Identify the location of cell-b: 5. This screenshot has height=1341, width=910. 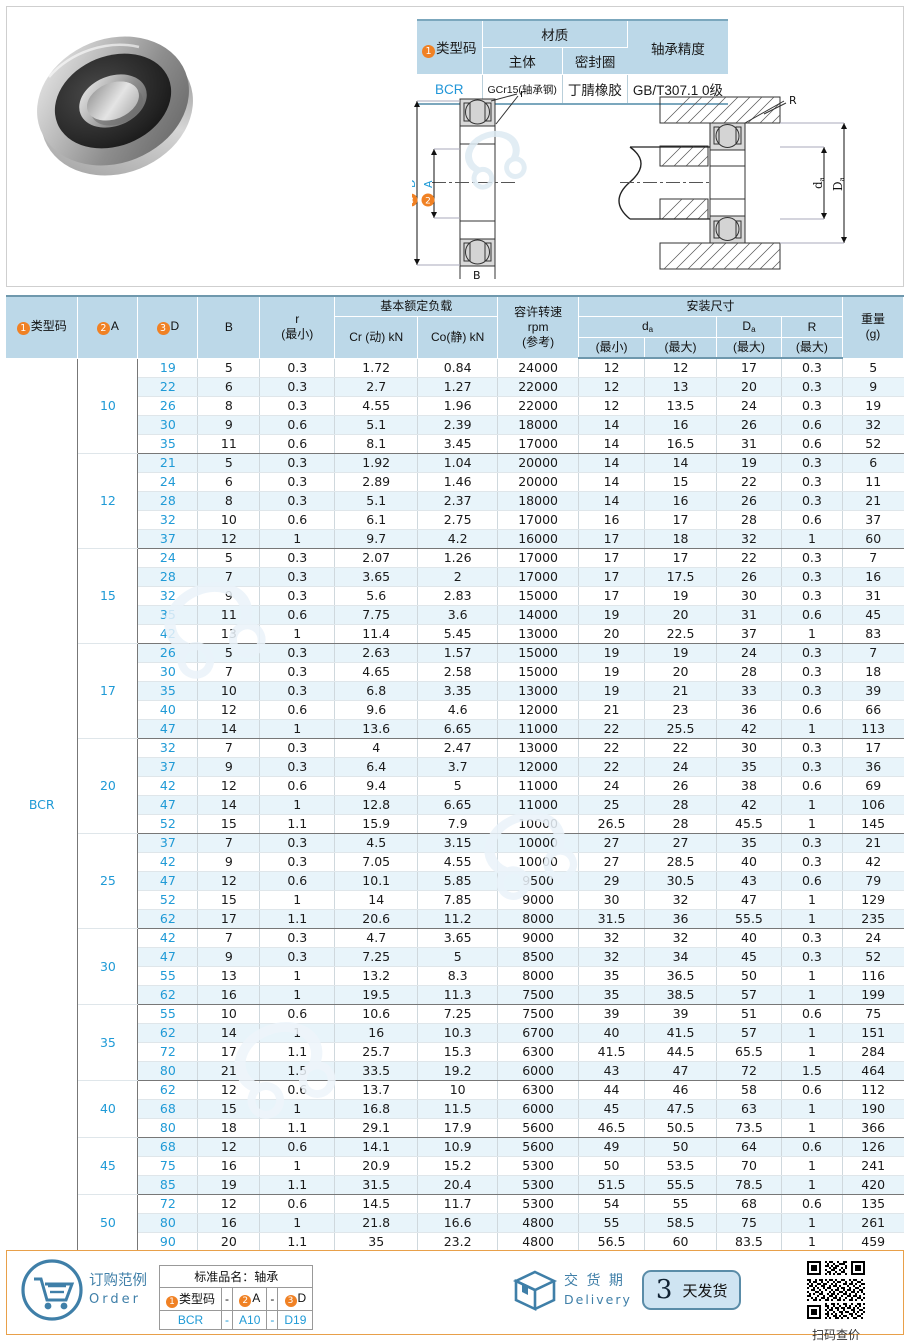
(229, 463).